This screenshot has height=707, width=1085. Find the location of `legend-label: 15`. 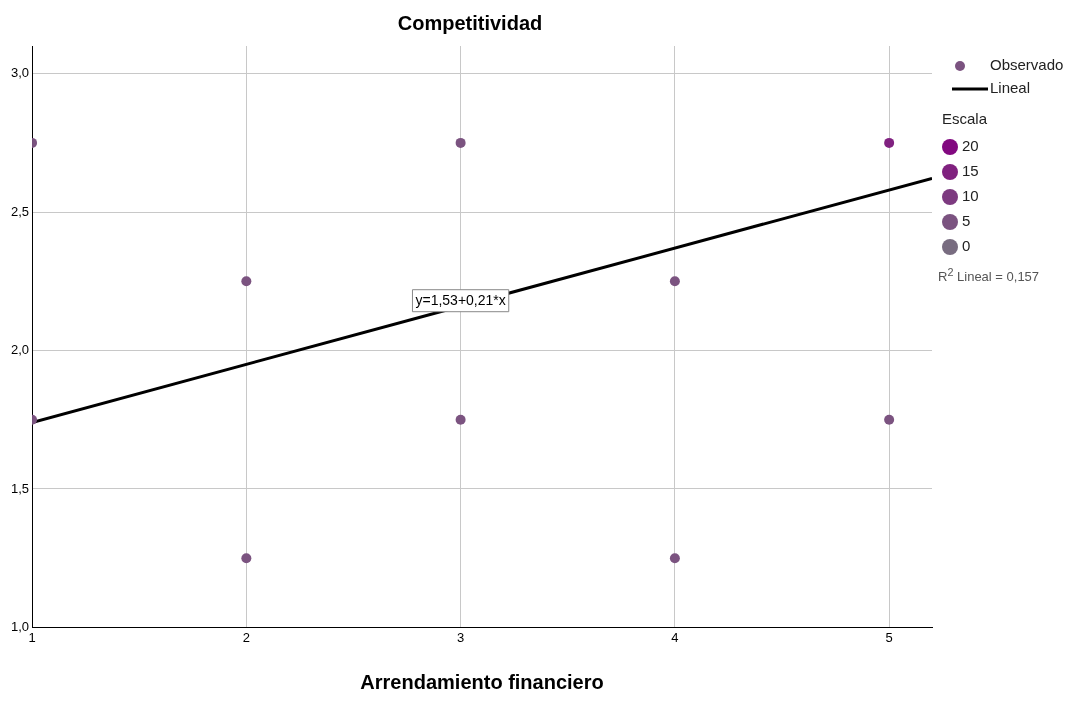

legend-label: 15 is located at coordinates (970, 171).